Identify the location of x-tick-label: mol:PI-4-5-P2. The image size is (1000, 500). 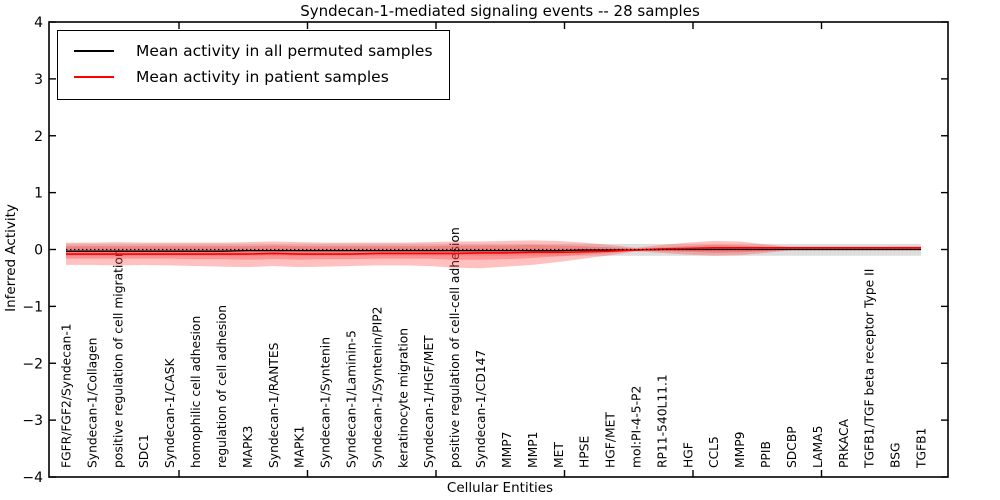
(637, 427).